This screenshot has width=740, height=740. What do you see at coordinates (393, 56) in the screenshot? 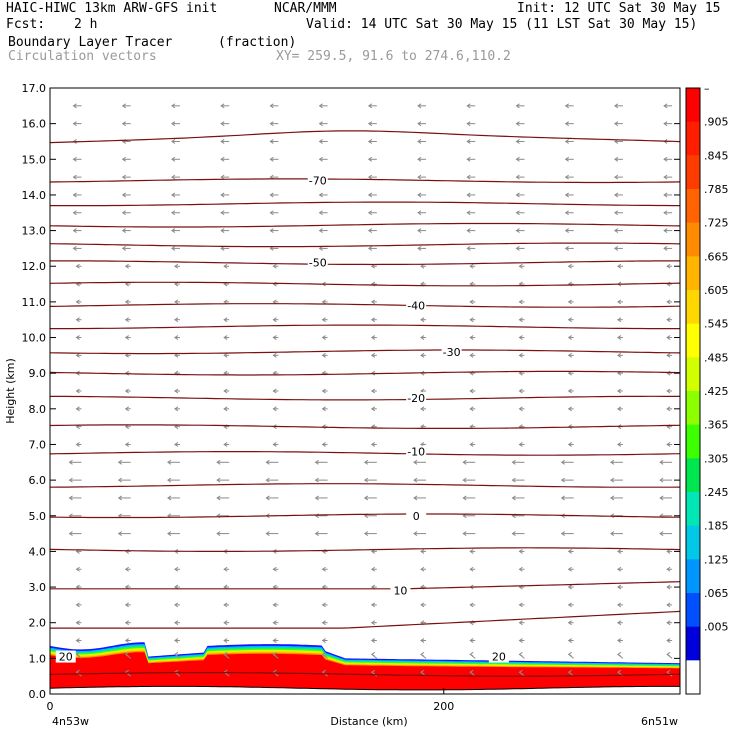
I see `xy-readout: XY= 259.5, 91.6 to 274.6,110.2` at bounding box center [393, 56].